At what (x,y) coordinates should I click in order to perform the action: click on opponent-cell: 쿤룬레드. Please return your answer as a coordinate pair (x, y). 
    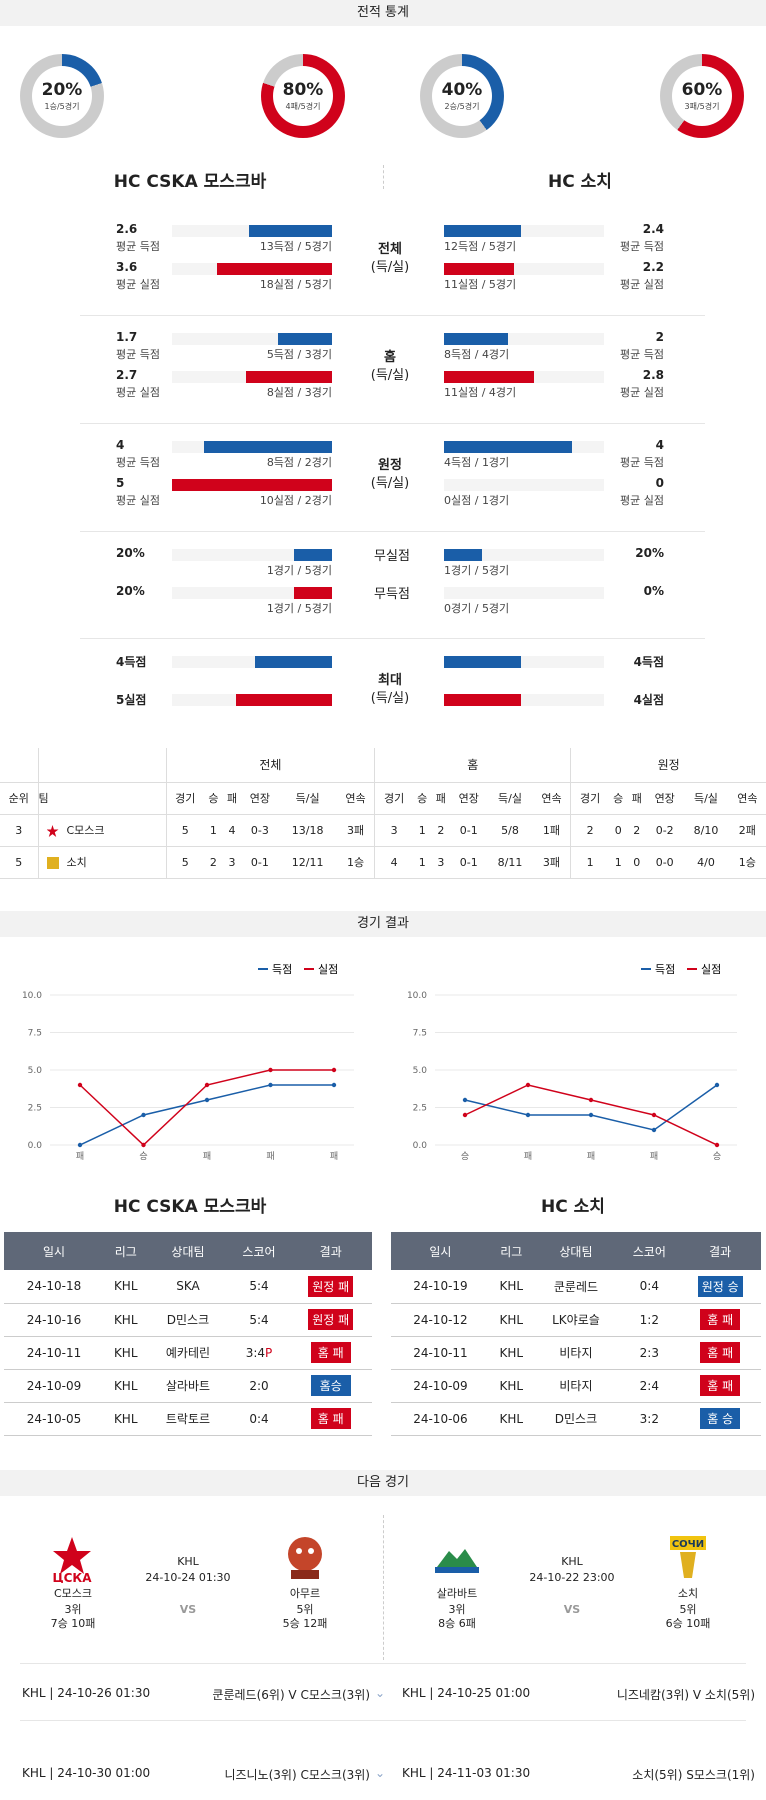
    Looking at the image, I should click on (576, 1287).